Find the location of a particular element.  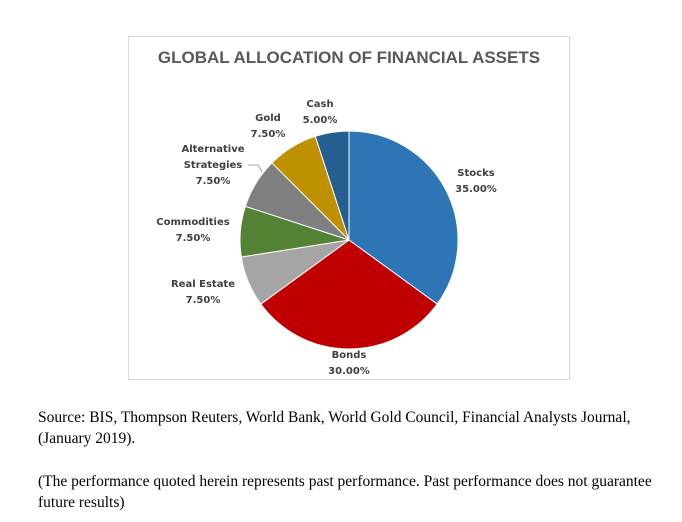

pie-slice-stocks is located at coordinates (403, 217).